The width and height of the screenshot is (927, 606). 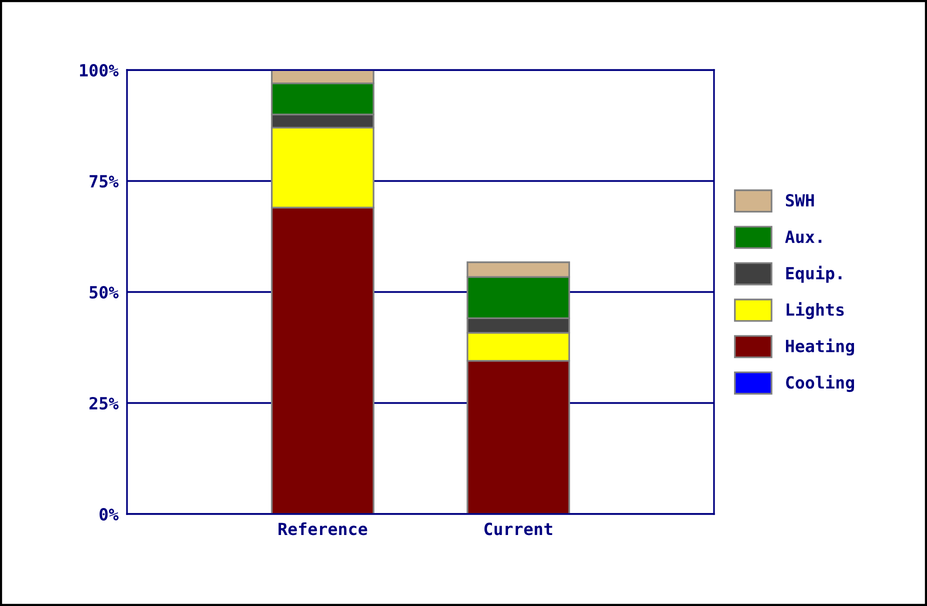 I want to click on legend-label: Heating, so click(x=820, y=347).